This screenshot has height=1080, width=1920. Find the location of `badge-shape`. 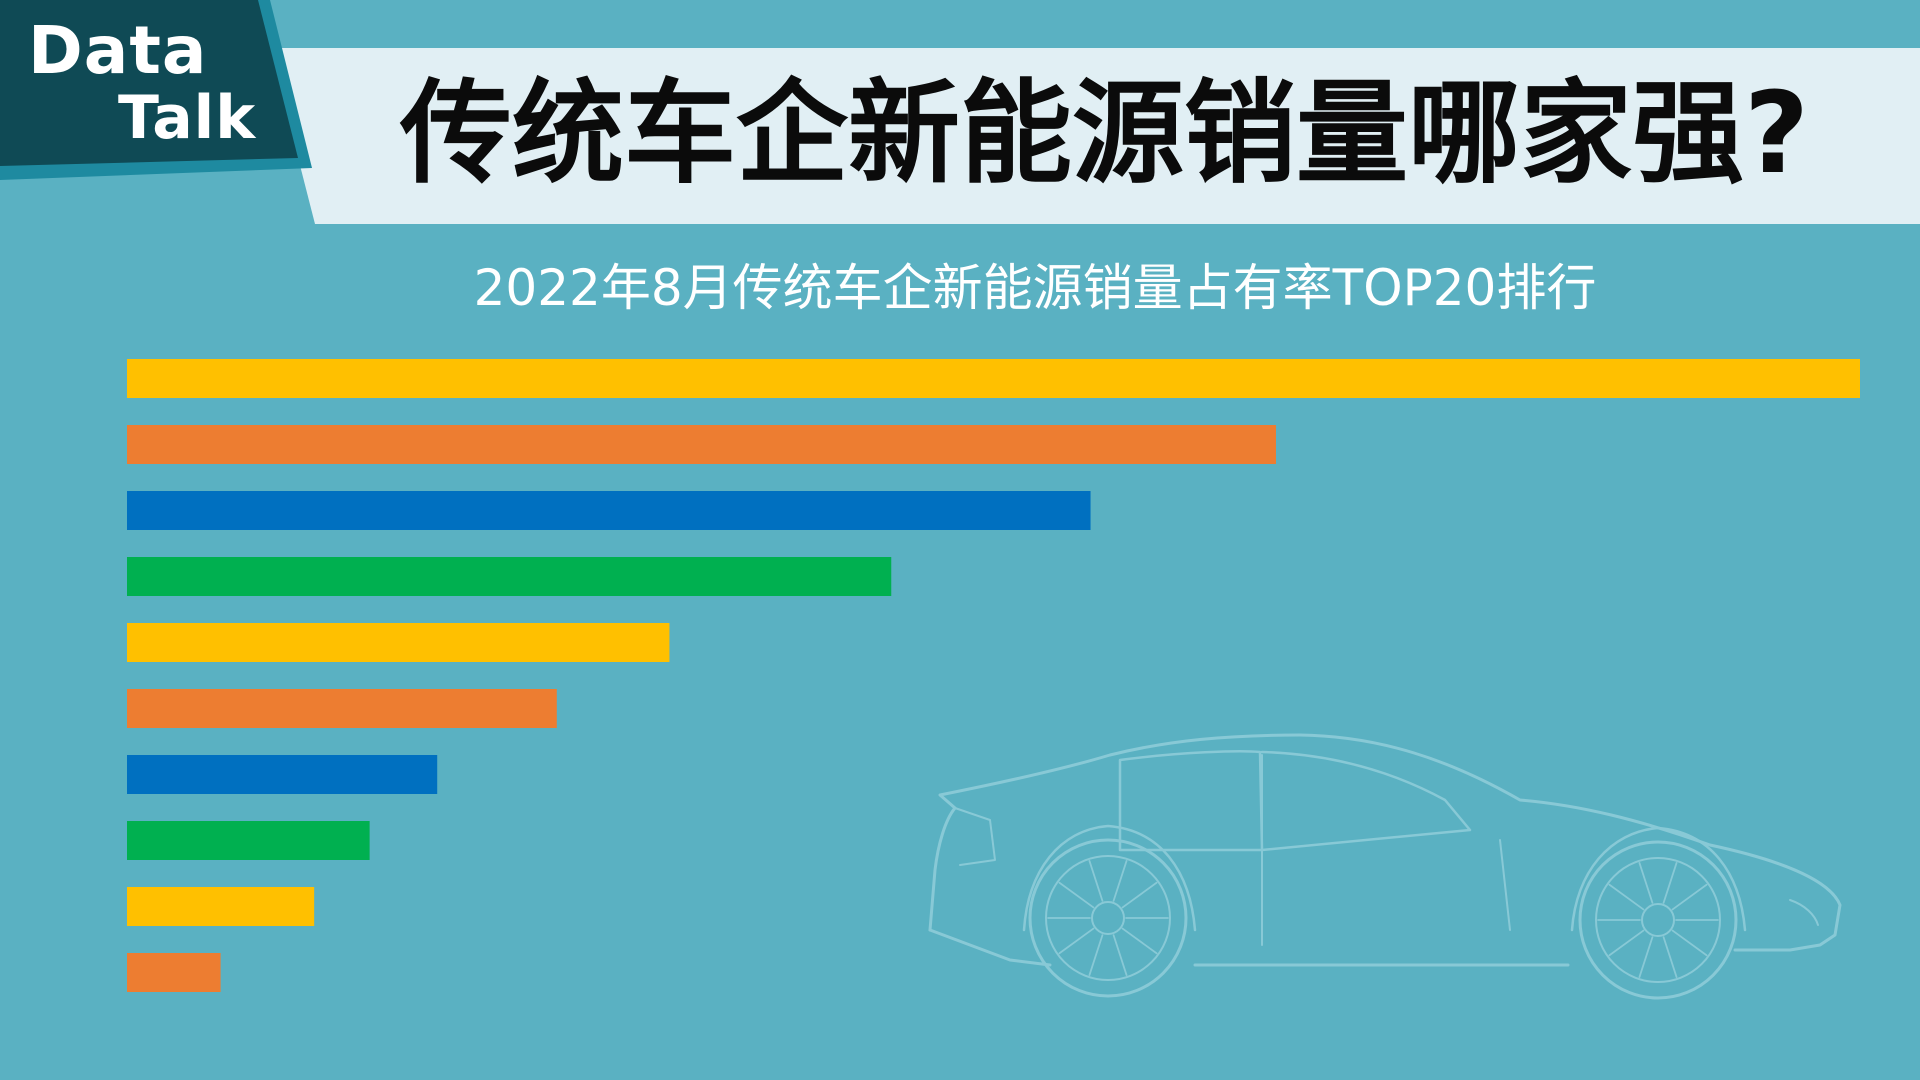

badge-shape is located at coordinates (149, 83).